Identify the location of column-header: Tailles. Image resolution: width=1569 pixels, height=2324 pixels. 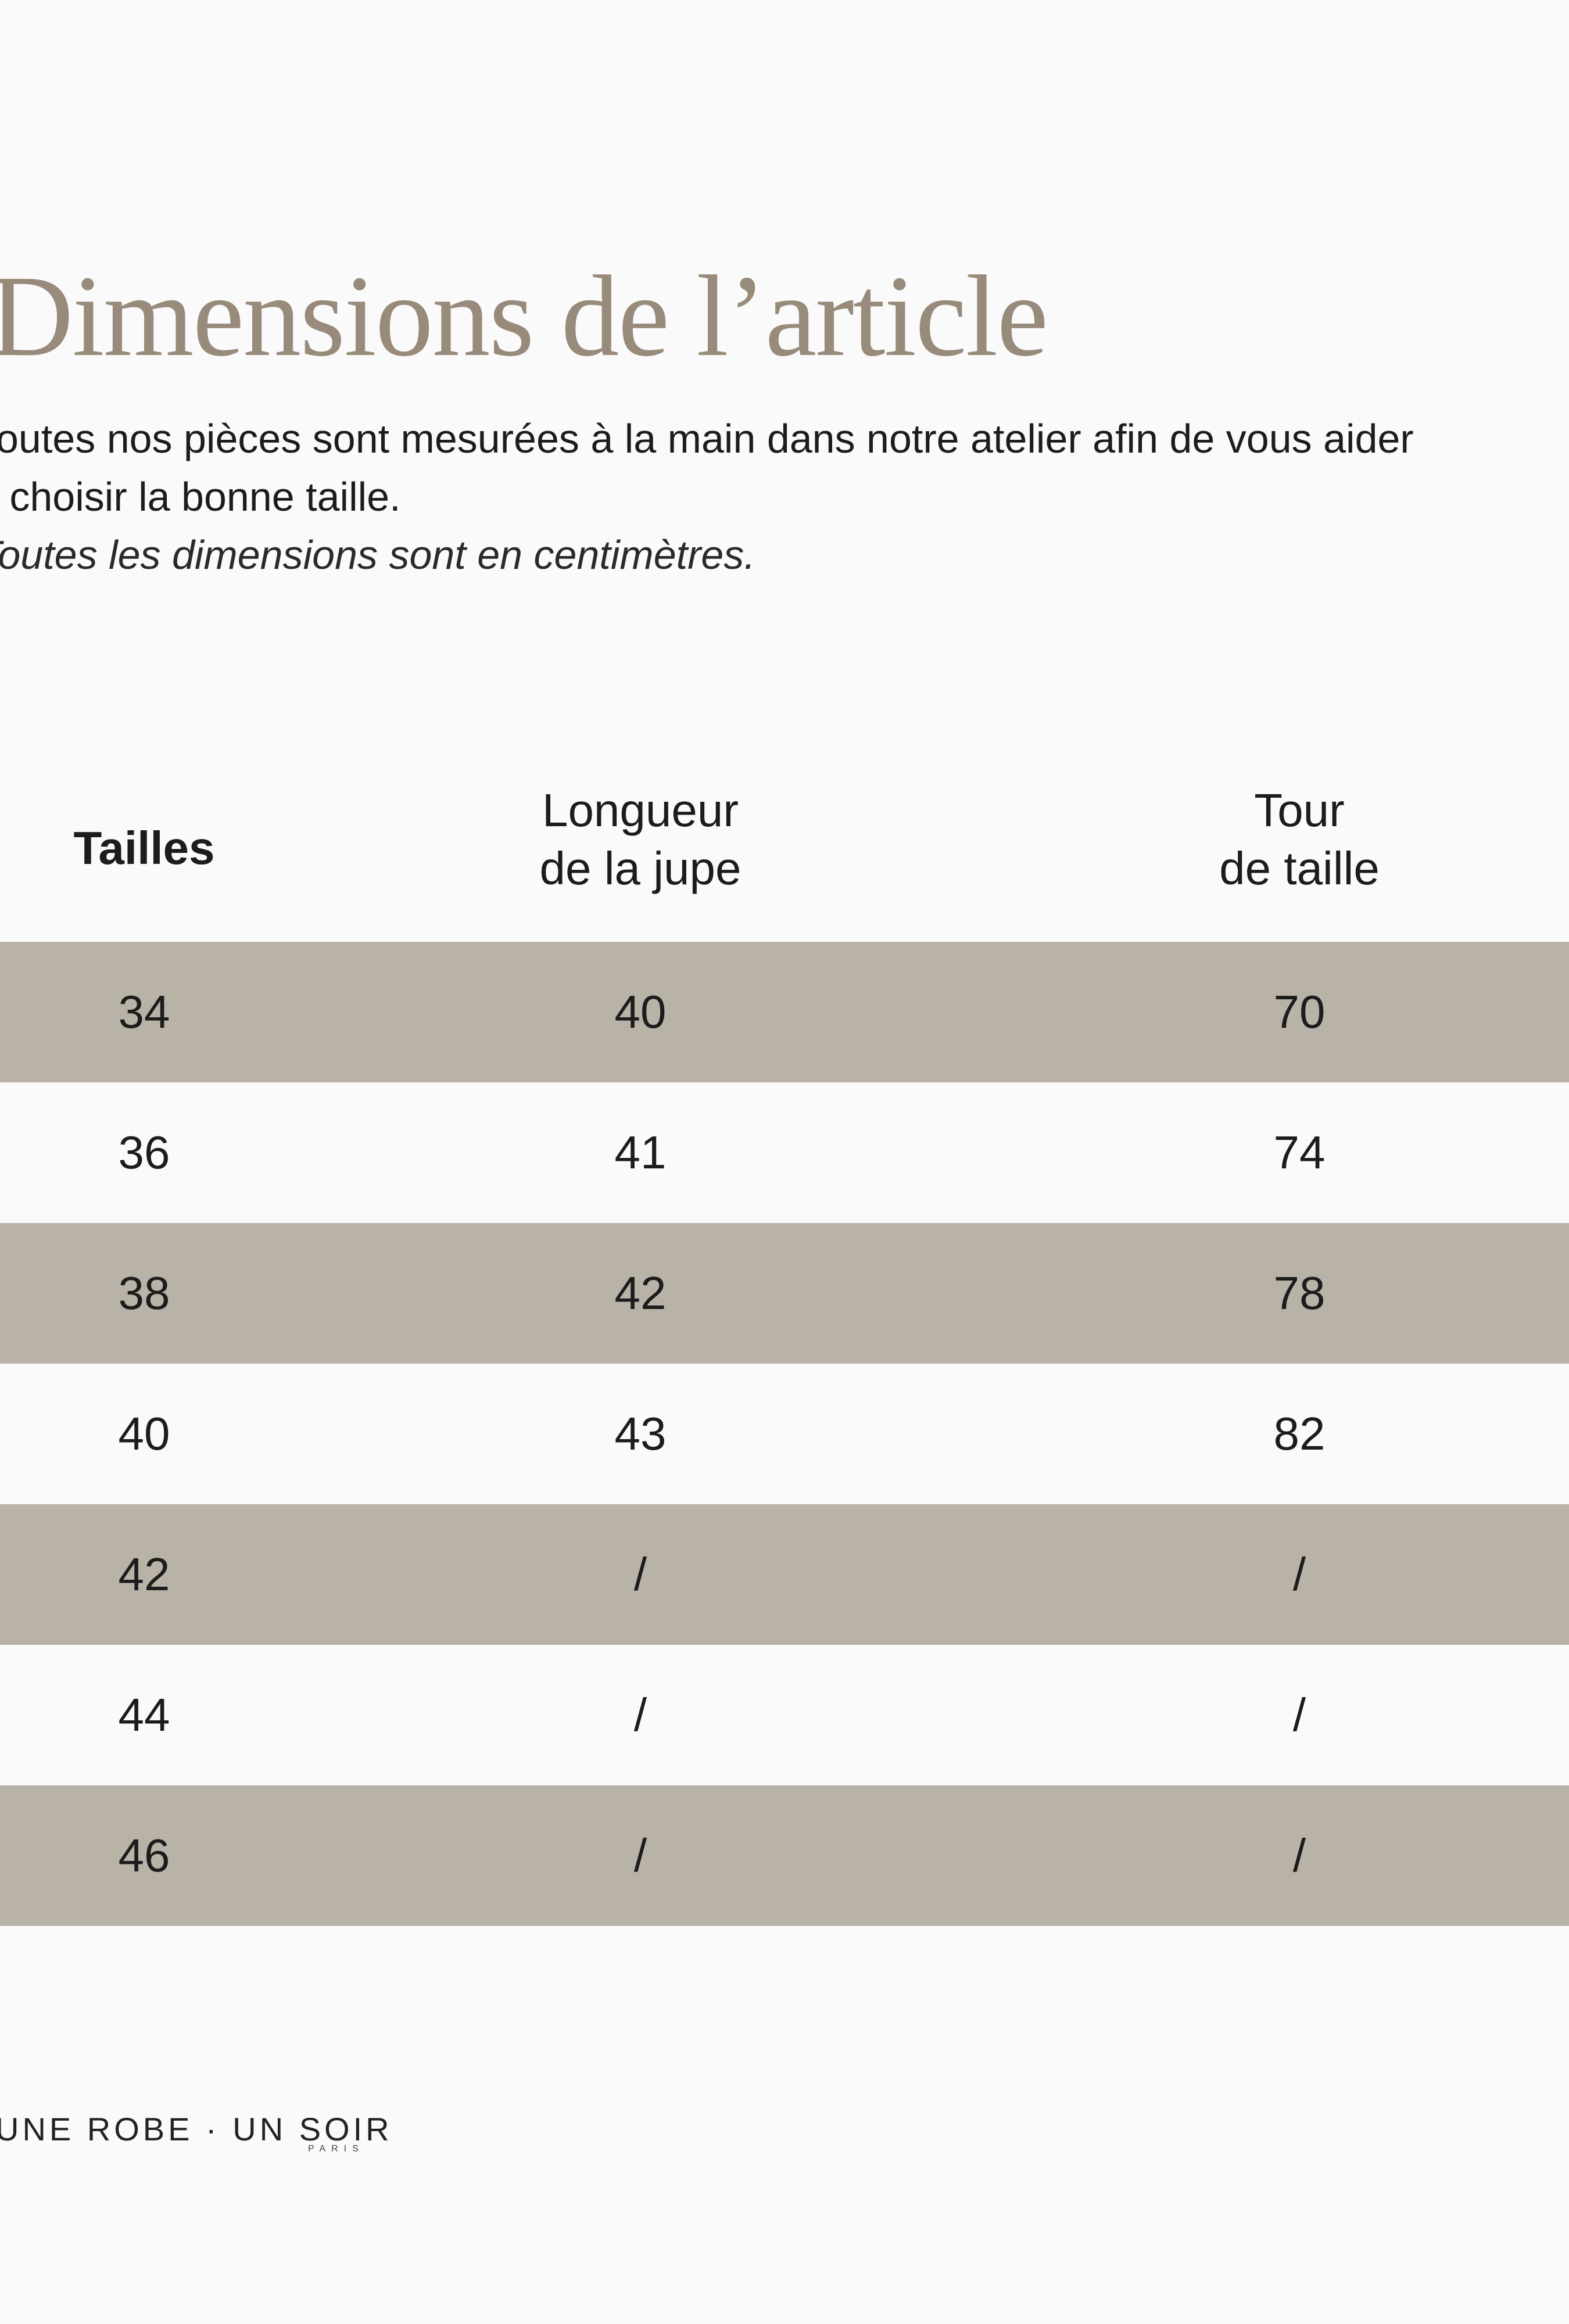
(144, 848).